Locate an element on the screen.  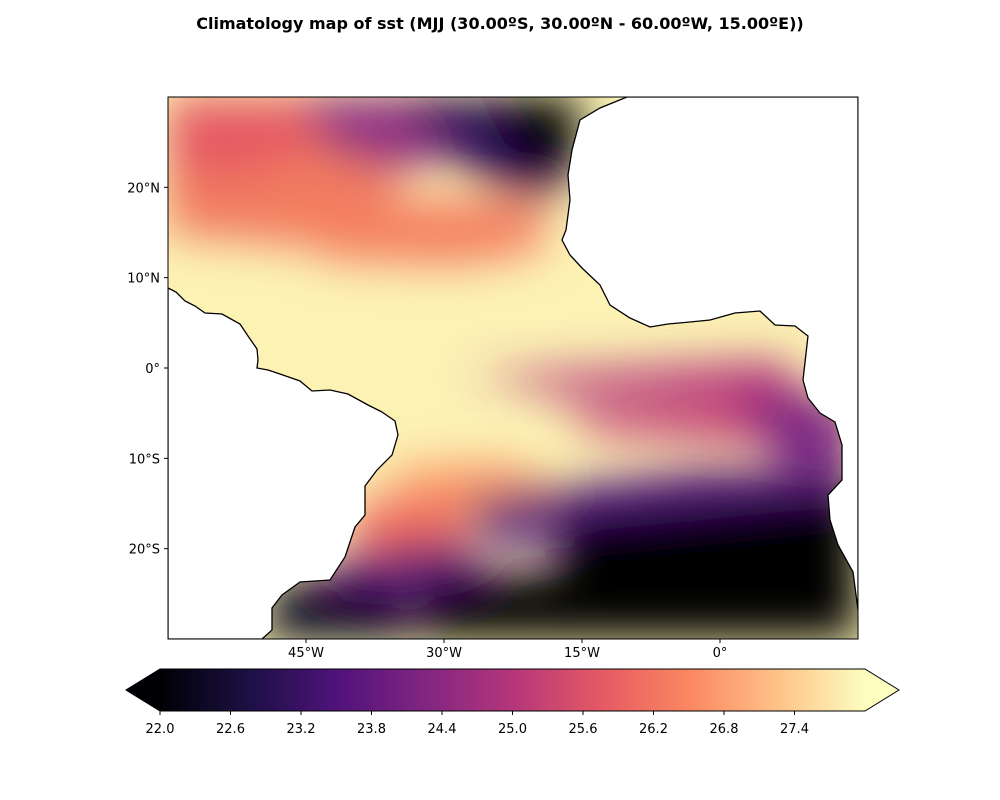
lat-tick-label: 0° is located at coordinates (152, 369).